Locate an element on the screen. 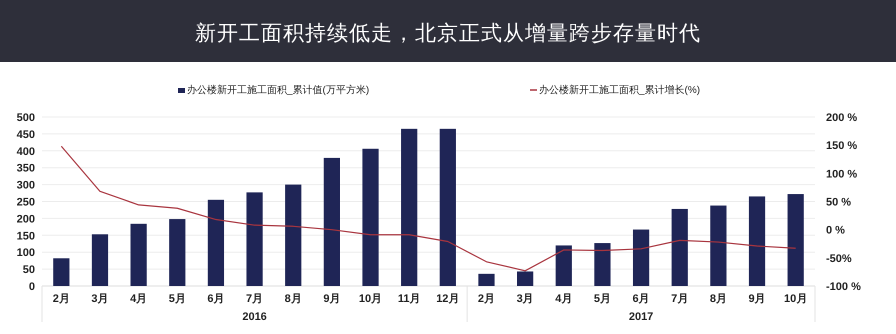  y-tick-label: 100 is located at coordinates (25, 253).